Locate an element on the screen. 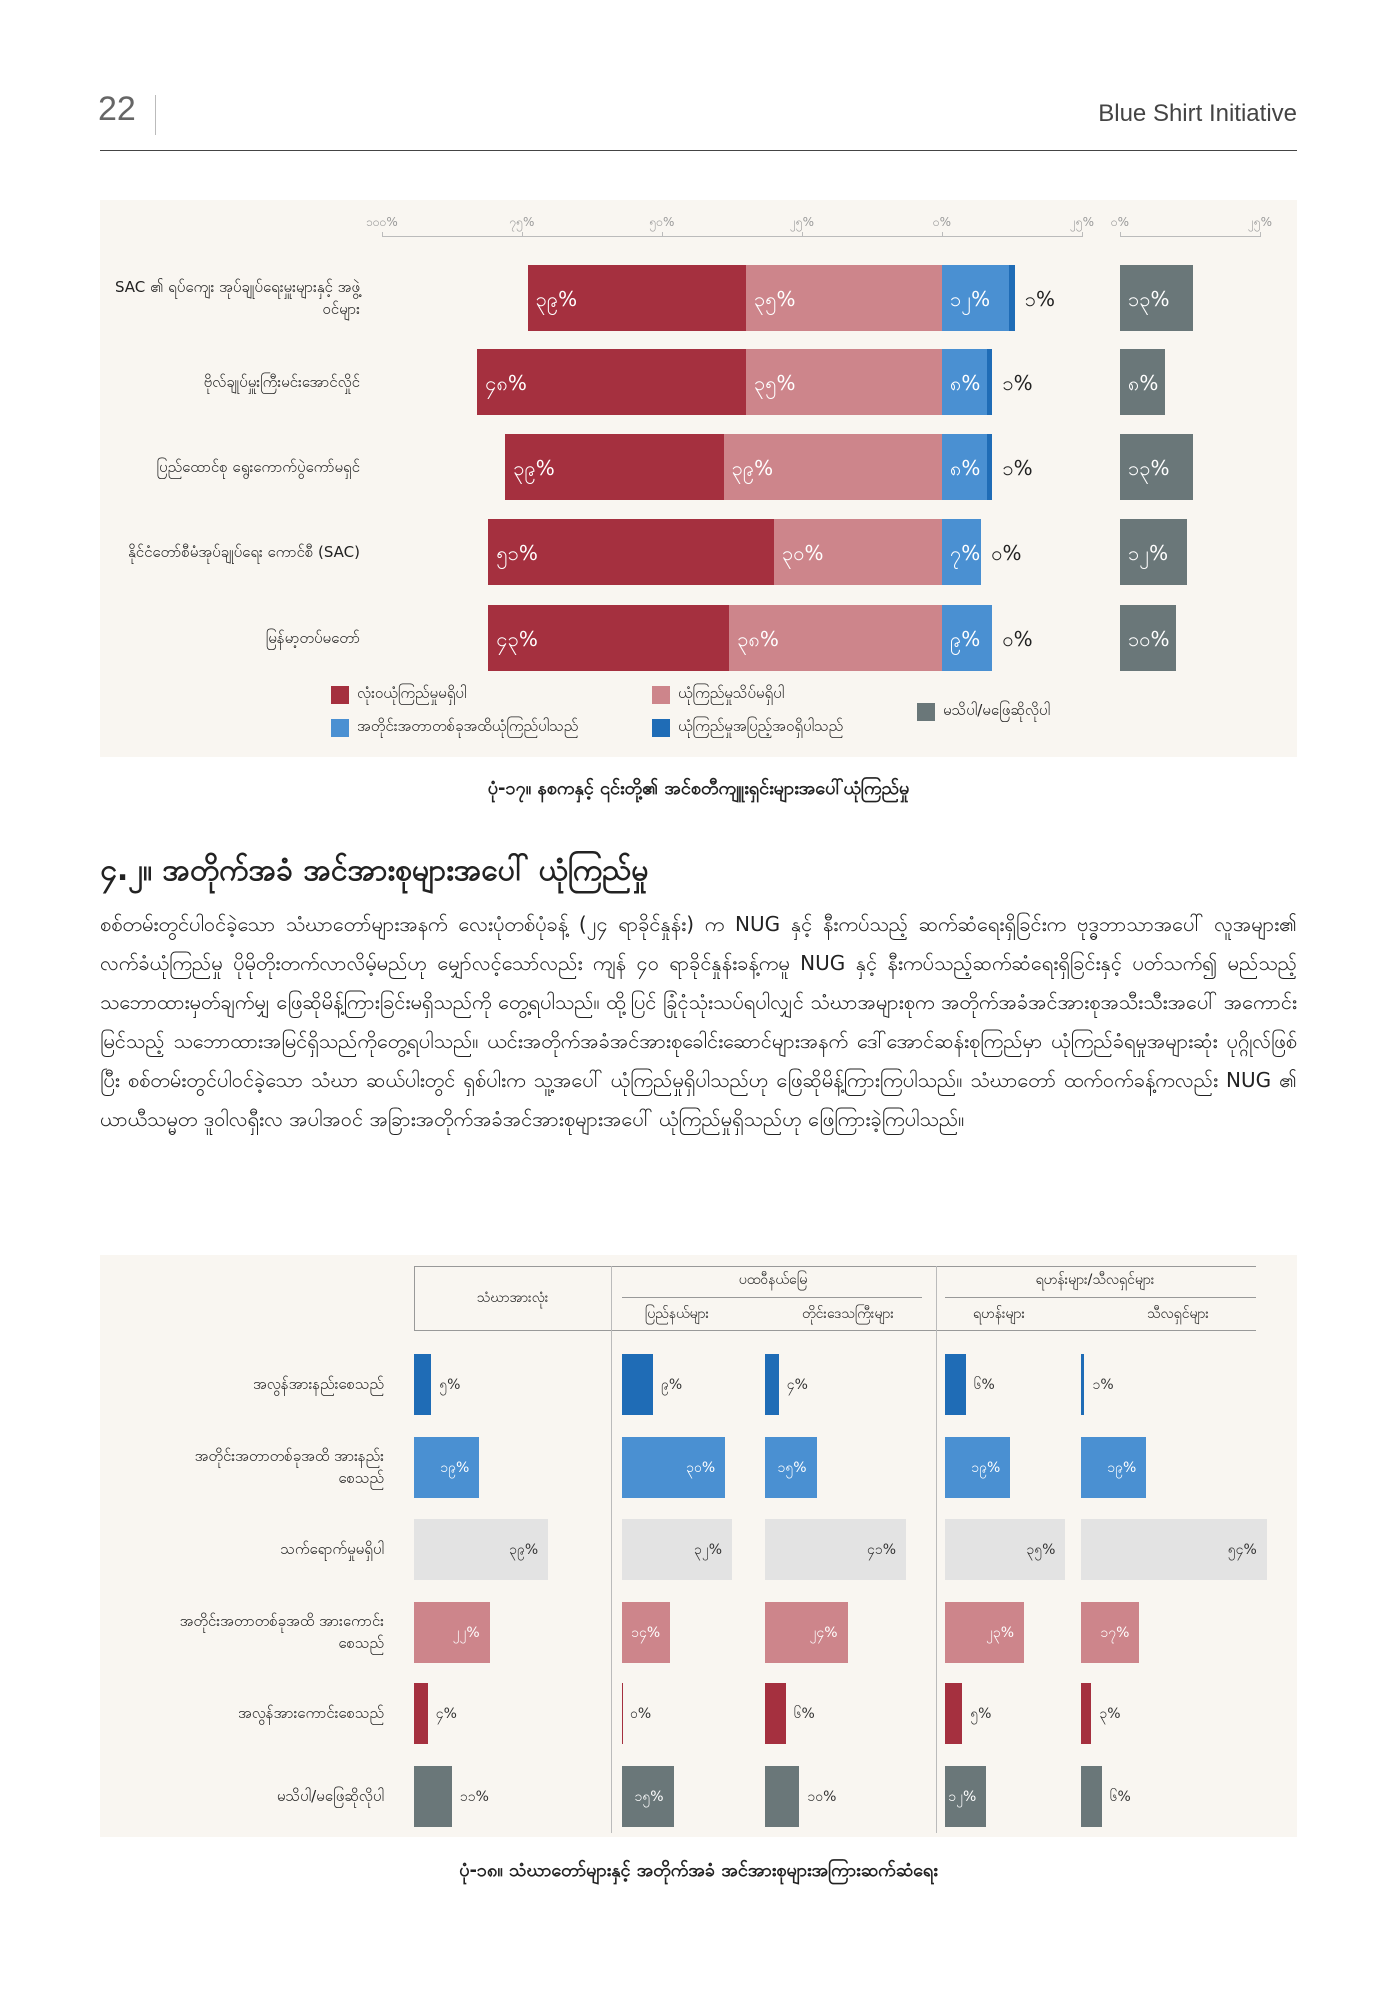 This screenshot has height=2000, width=1400. row-label: အတိုင်းအတာတစ်ခုအထိ အားနည်းစေသည် is located at coordinates (289, 1467).